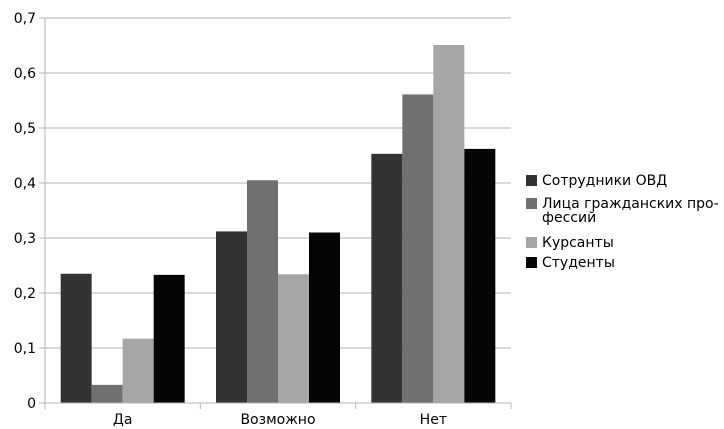  Describe the element at coordinates (25, 349) in the screenshot. I see `y-tick-label: 0,1` at that location.